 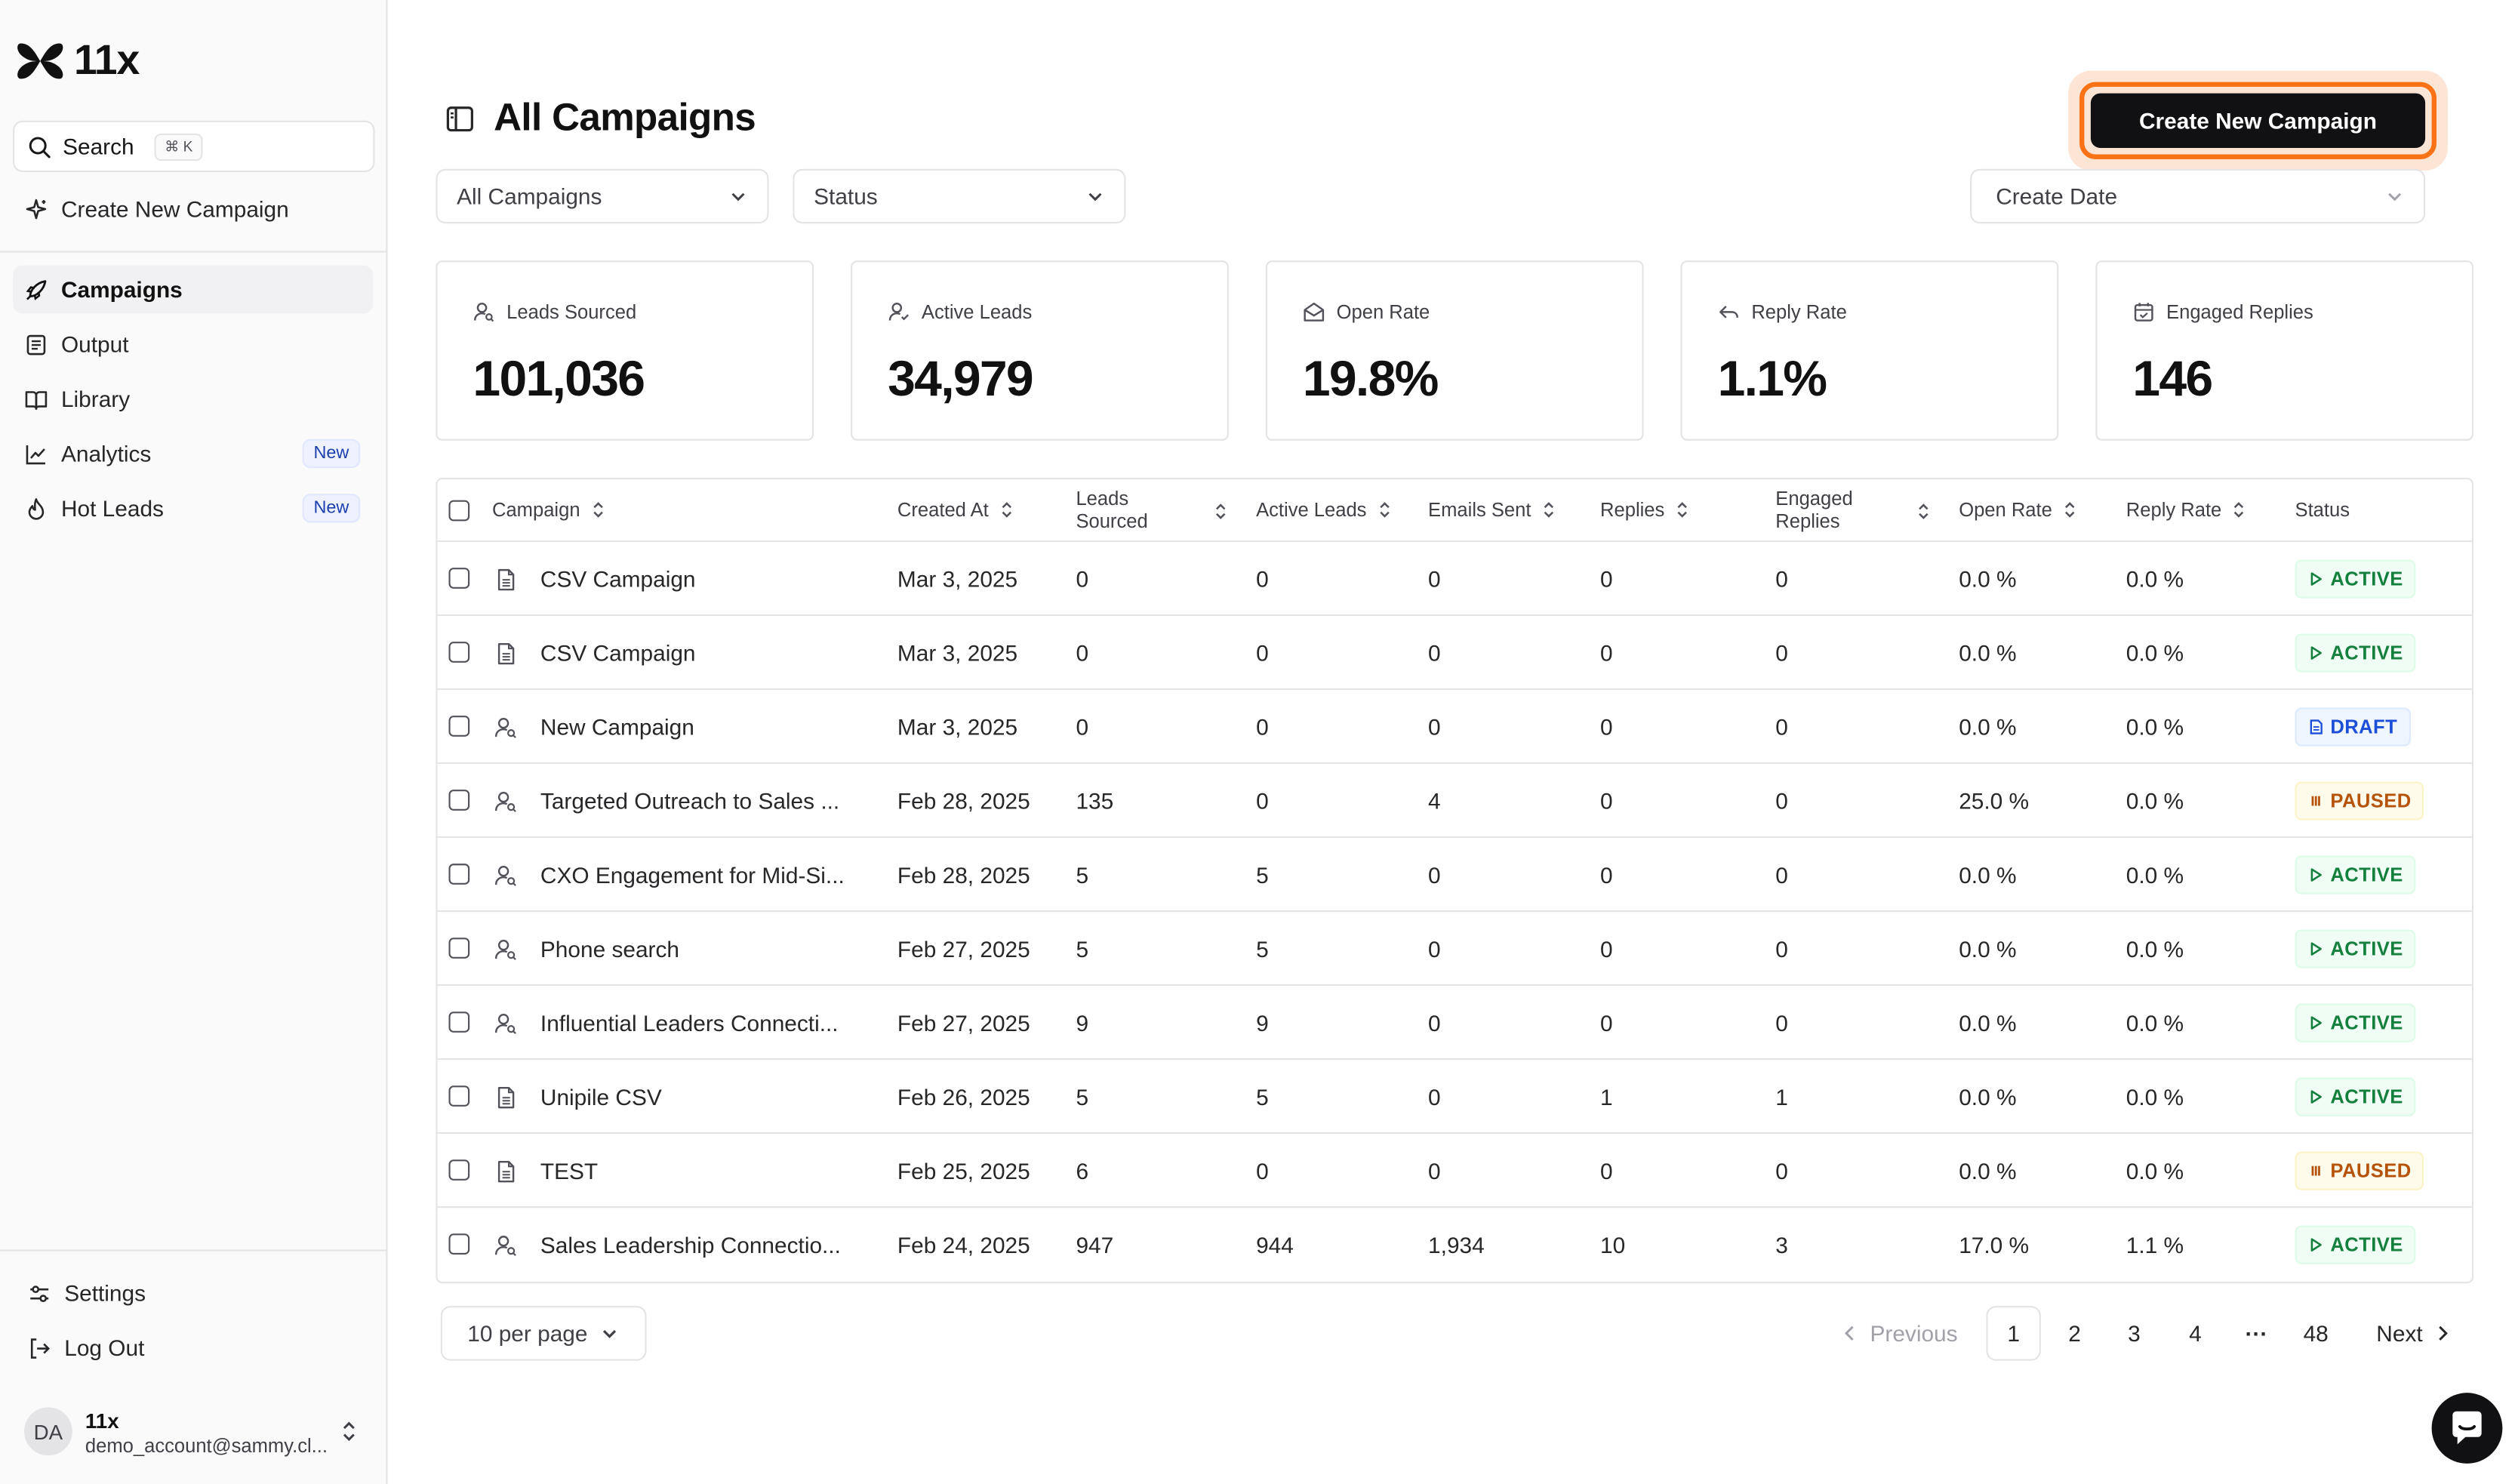 What do you see at coordinates (963, 1023) in the screenshot?
I see `cell-created: Feb 27, 2025` at bounding box center [963, 1023].